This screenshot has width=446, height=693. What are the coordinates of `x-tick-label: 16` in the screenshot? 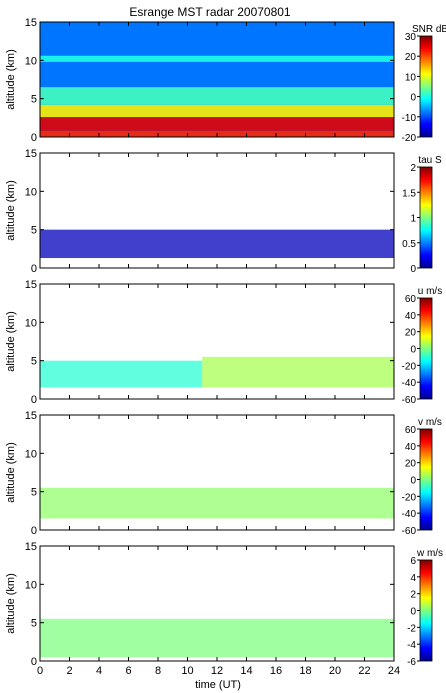 It's located at (276, 671).